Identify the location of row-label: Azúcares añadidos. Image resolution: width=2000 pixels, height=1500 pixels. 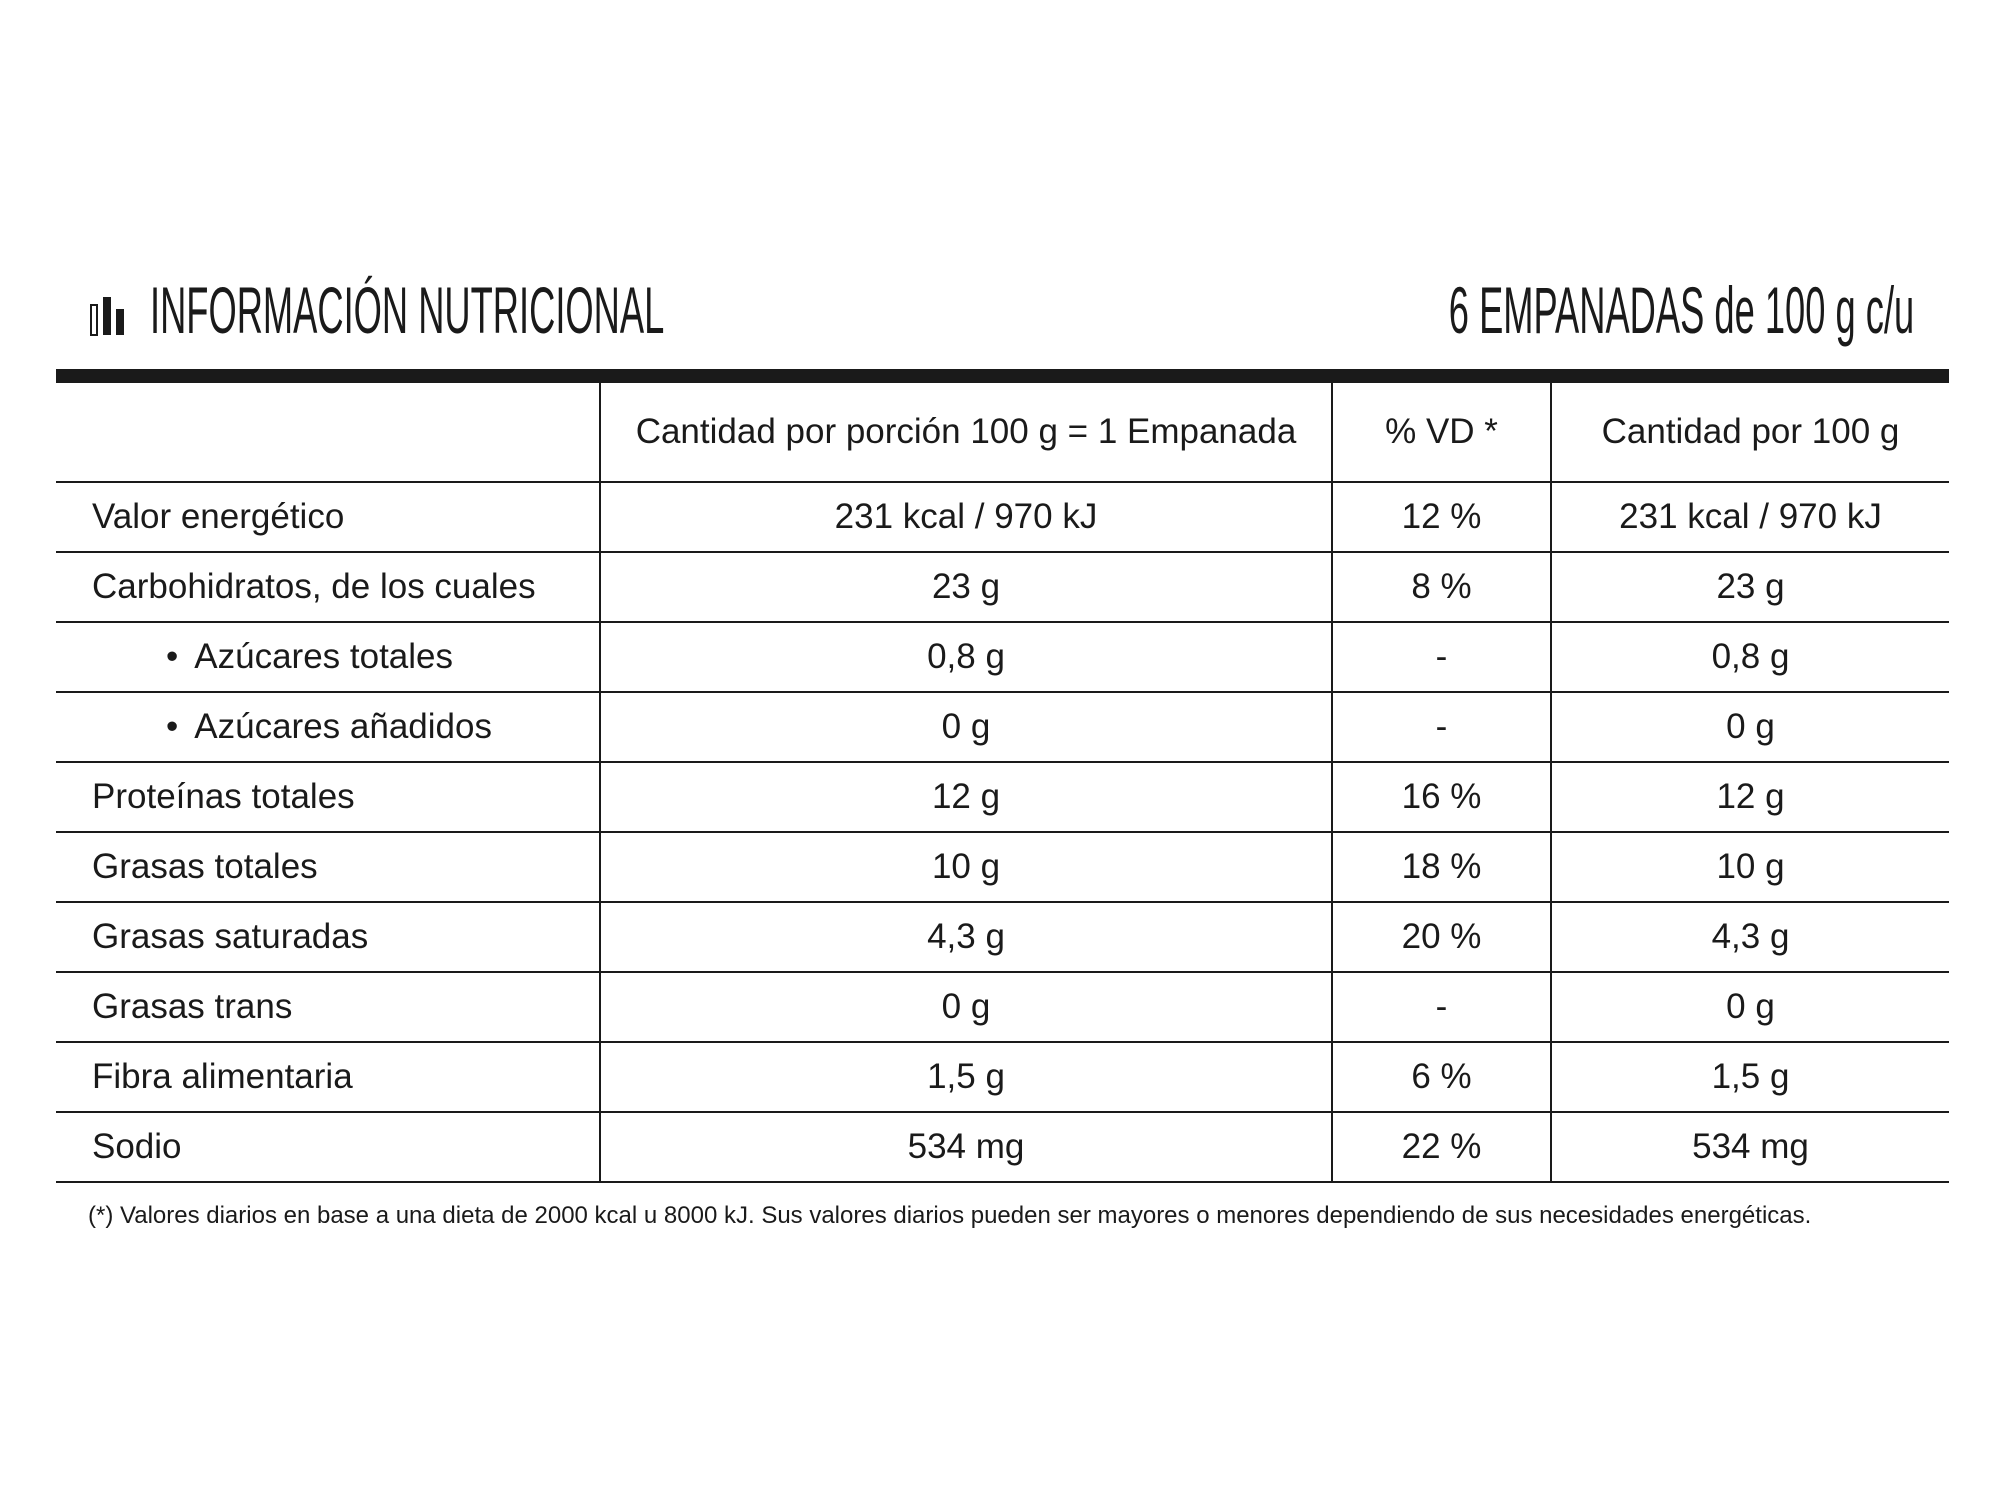
(328, 727).